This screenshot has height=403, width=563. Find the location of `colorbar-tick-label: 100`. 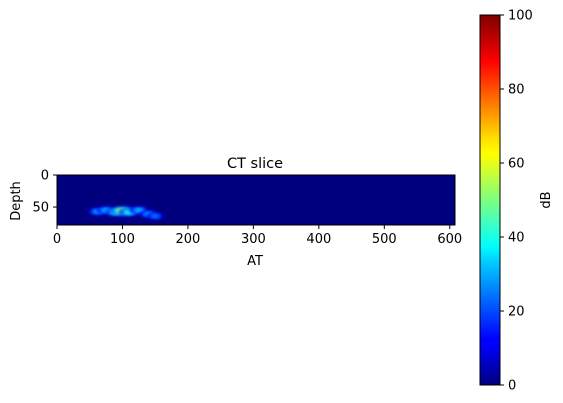

colorbar-tick-label: 100 is located at coordinates (520, 16).